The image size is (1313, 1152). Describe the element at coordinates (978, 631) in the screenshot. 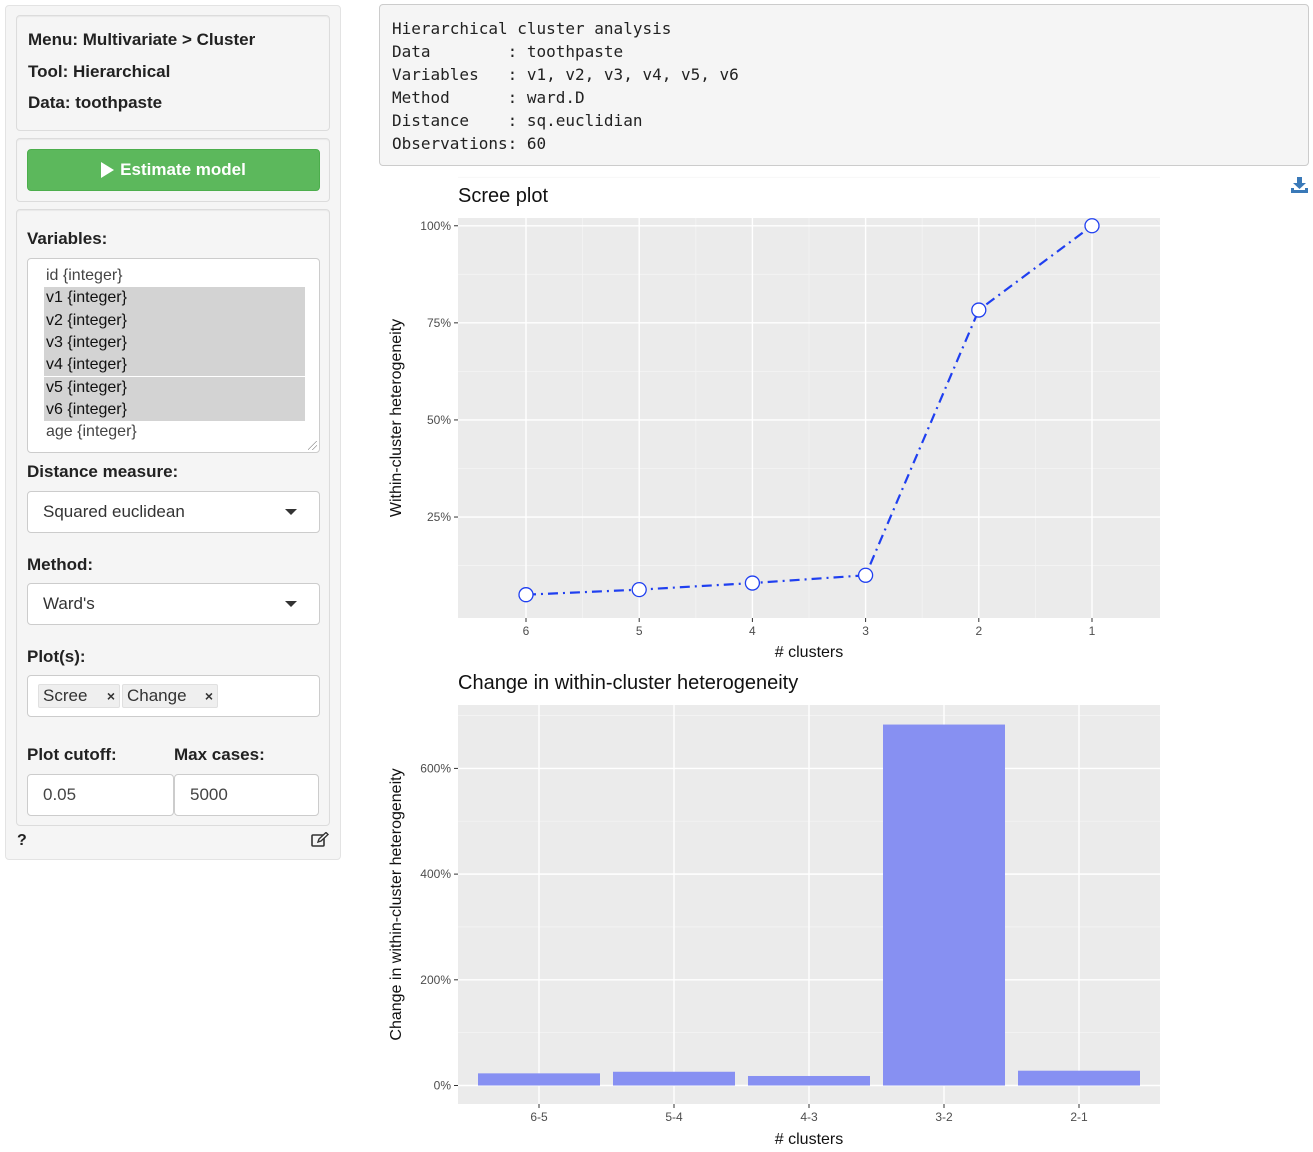

I see `x-tick-label: 2` at that location.